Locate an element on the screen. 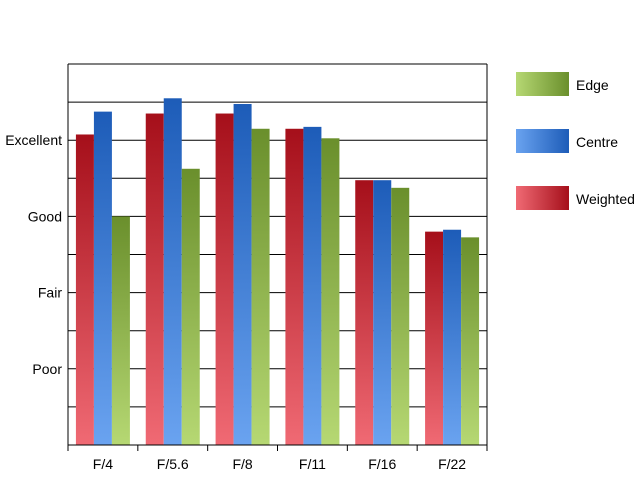 This screenshot has width=640, height=480. y-tick-label: Poor is located at coordinates (47, 369).